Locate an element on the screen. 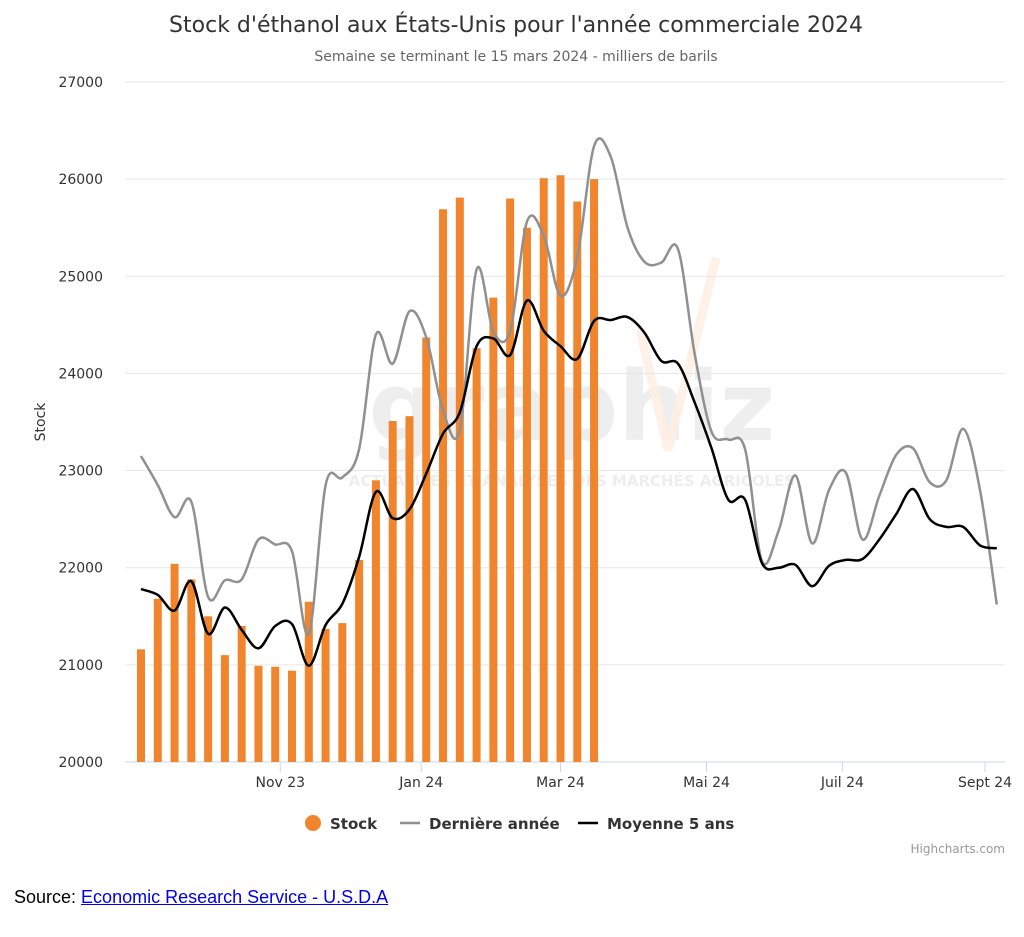  legend-item-avg5: Moyenne 5 ans is located at coordinates (656, 824).